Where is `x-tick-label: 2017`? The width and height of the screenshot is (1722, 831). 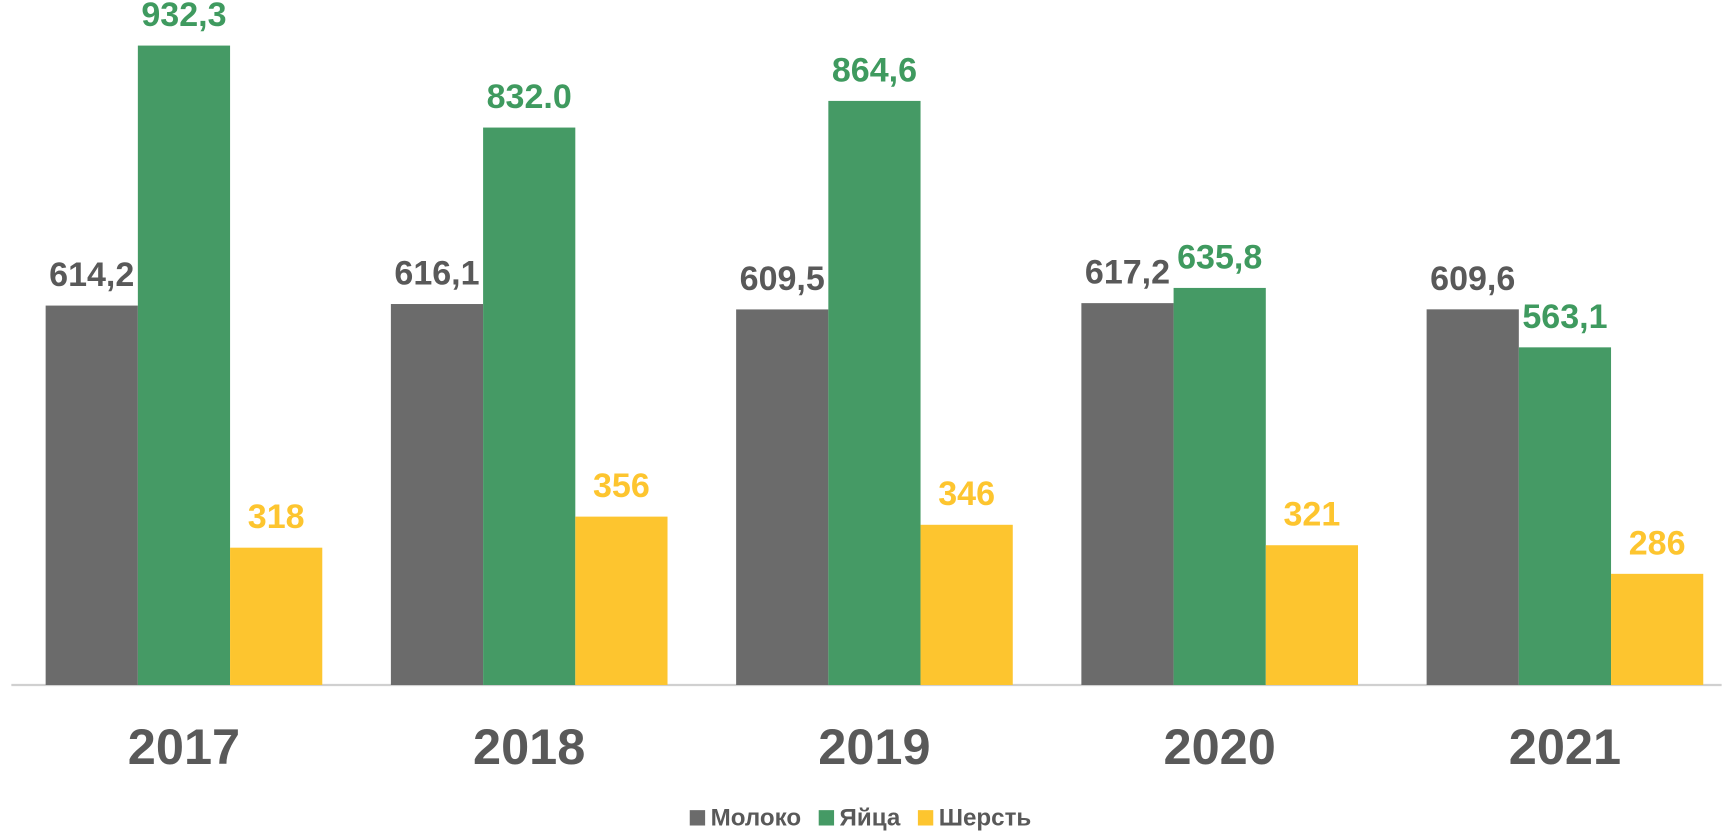 x-tick-label: 2017 is located at coordinates (184, 746).